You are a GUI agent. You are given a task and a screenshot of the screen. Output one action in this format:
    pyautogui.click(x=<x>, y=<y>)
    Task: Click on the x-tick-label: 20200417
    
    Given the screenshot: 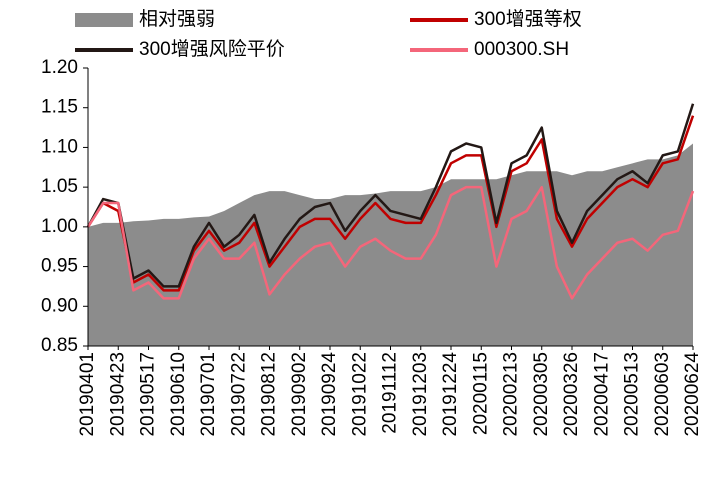 What is the action you would take?
    pyautogui.click(x=601, y=394)
    